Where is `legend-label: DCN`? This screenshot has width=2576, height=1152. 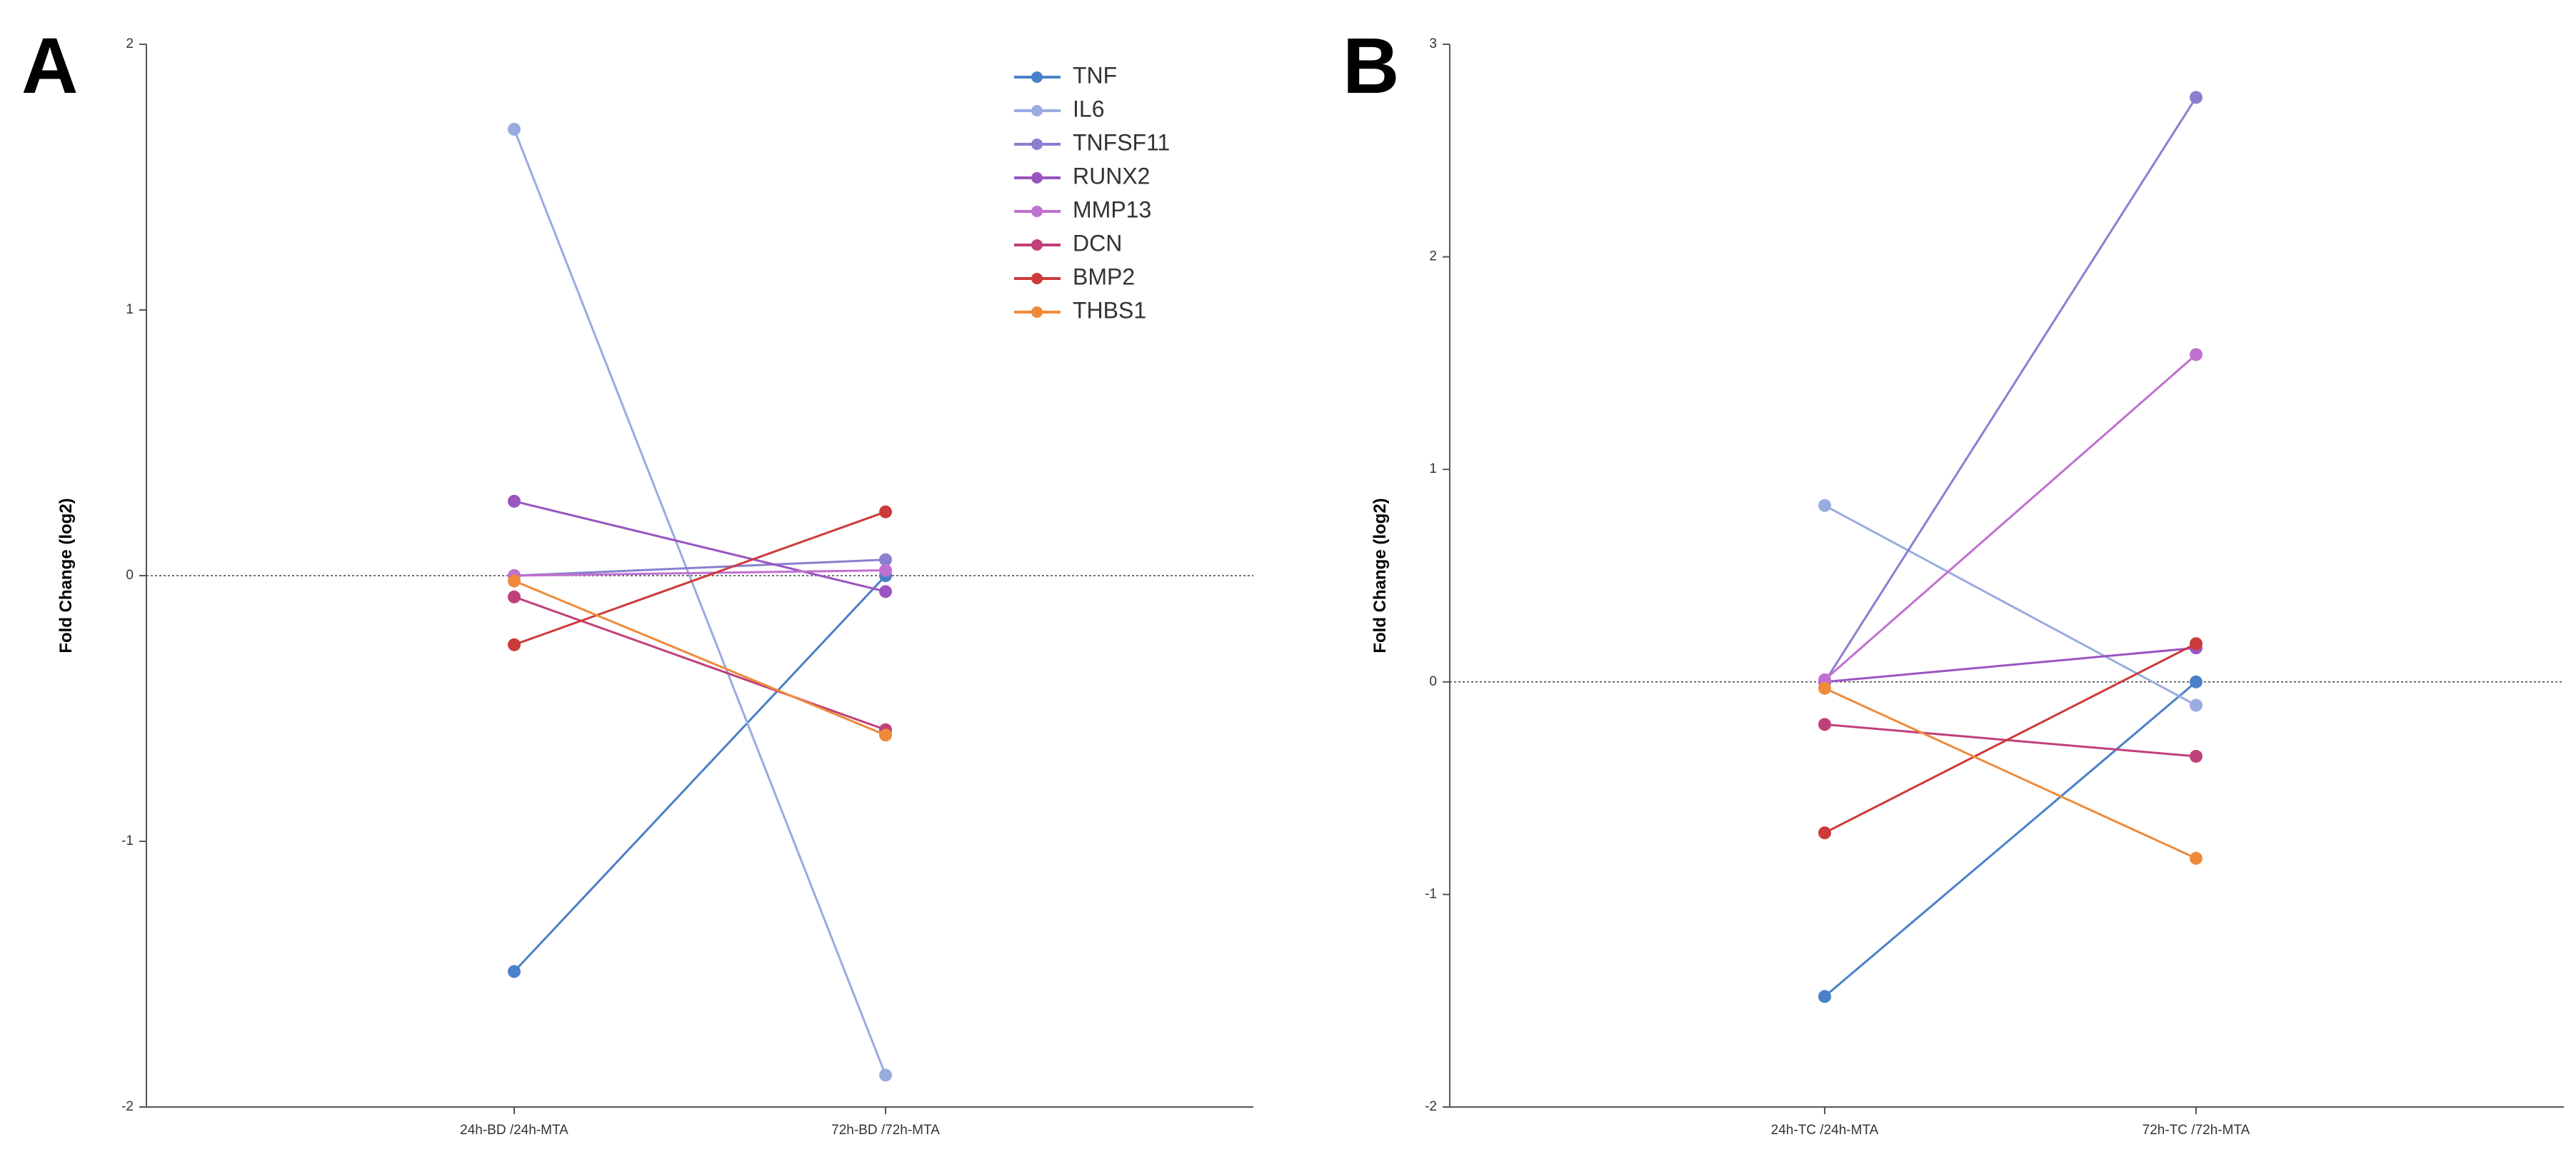
legend-label: DCN is located at coordinates (1097, 243).